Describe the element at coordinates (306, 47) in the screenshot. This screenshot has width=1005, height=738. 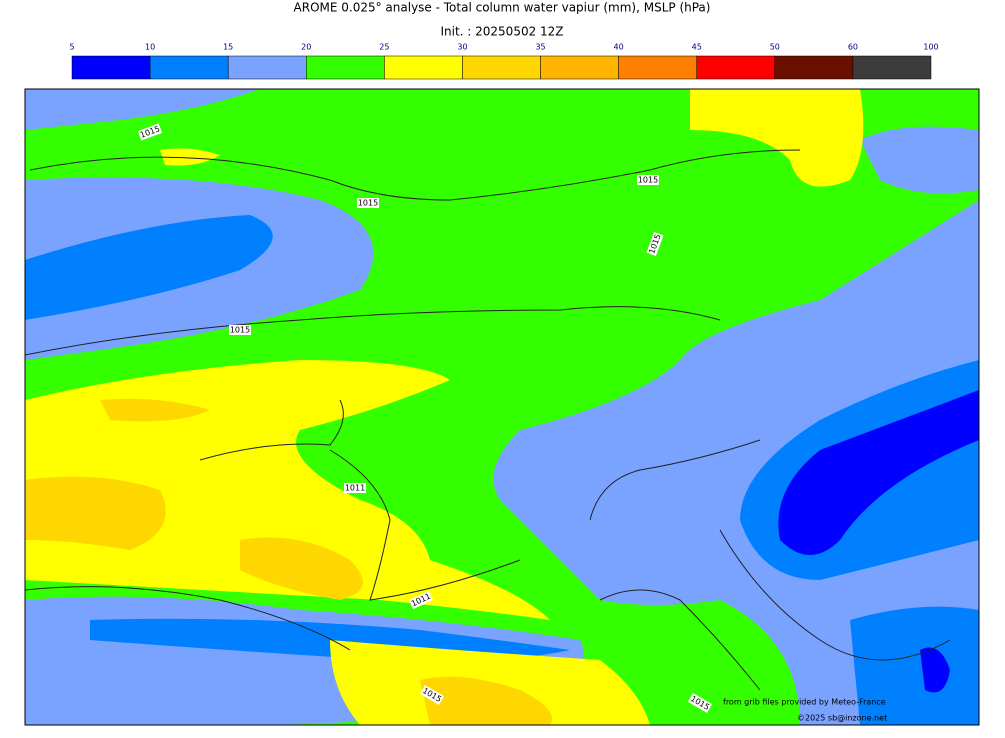
I see `colorbar-tick-label: 20` at that location.